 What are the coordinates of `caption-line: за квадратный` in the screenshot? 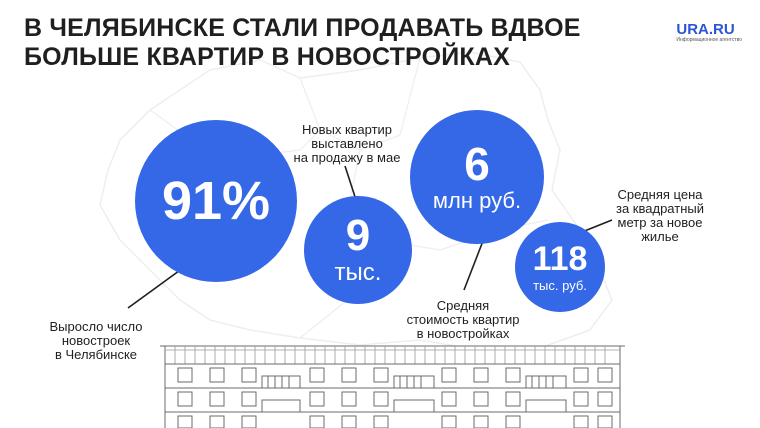 It's located at (660, 208).